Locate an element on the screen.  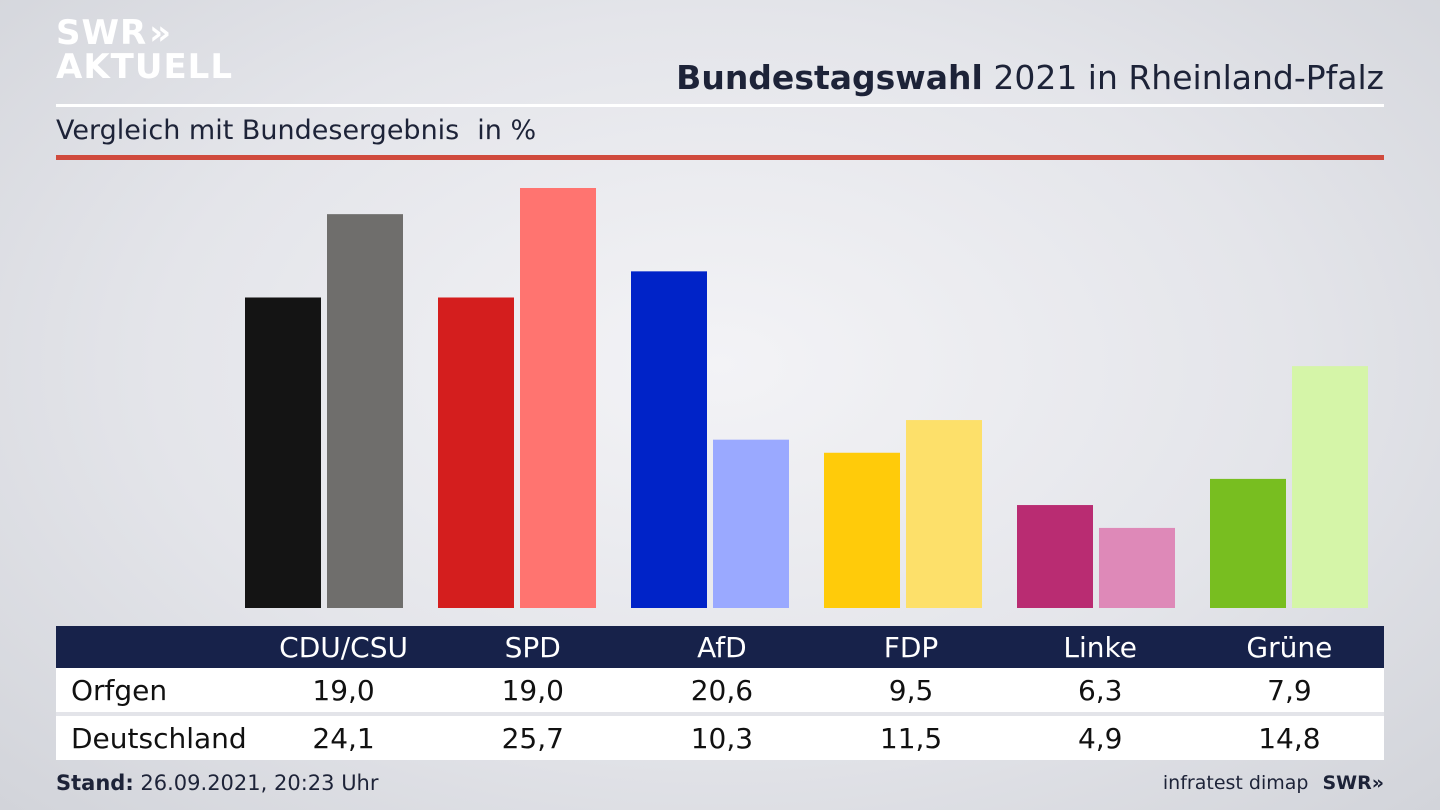
table-header-row: CDU/CSU SPD AfD FDP Linke Grüne is located at coordinates (720, 647).